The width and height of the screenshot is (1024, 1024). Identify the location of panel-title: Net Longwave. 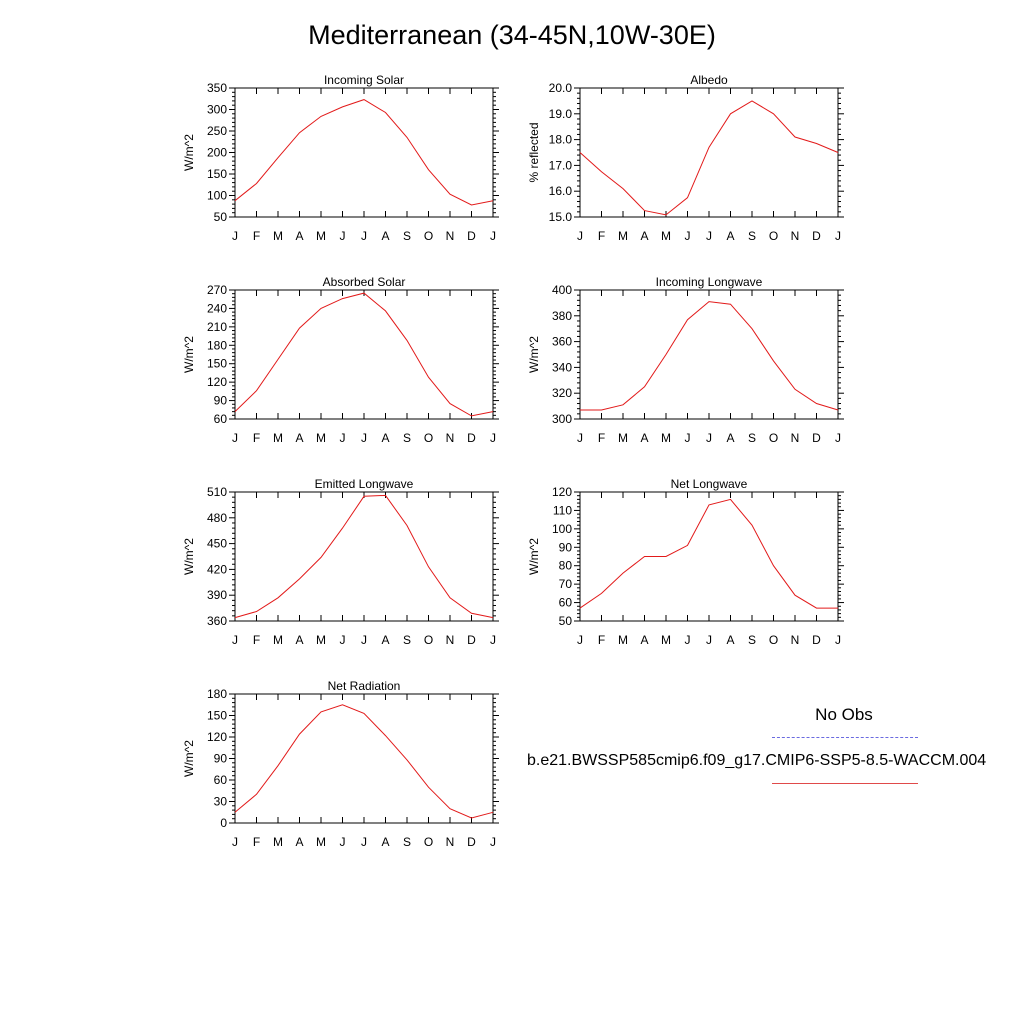
(709, 484).